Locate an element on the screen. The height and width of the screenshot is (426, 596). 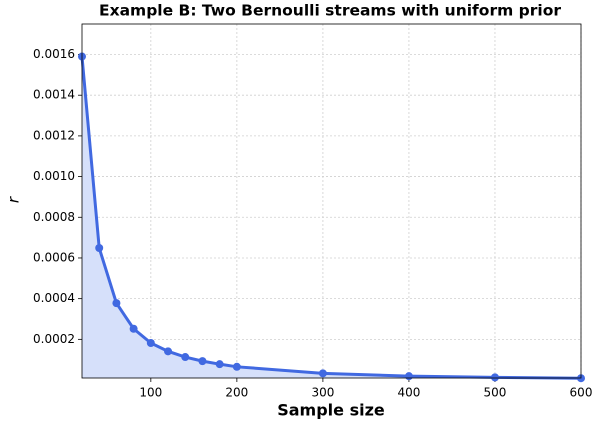
x-tick-label: 300 is located at coordinates (322, 393).